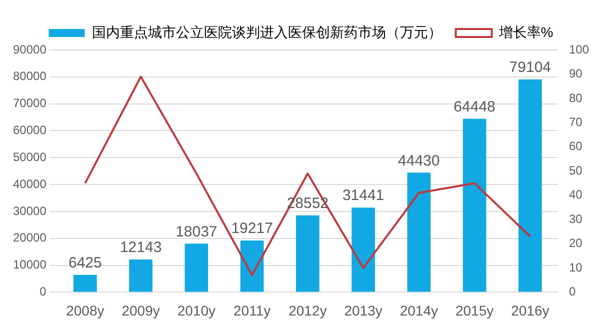 The width and height of the screenshot is (604, 331). Describe the element at coordinates (85, 263) in the screenshot. I see `data-label: 6425` at that location.